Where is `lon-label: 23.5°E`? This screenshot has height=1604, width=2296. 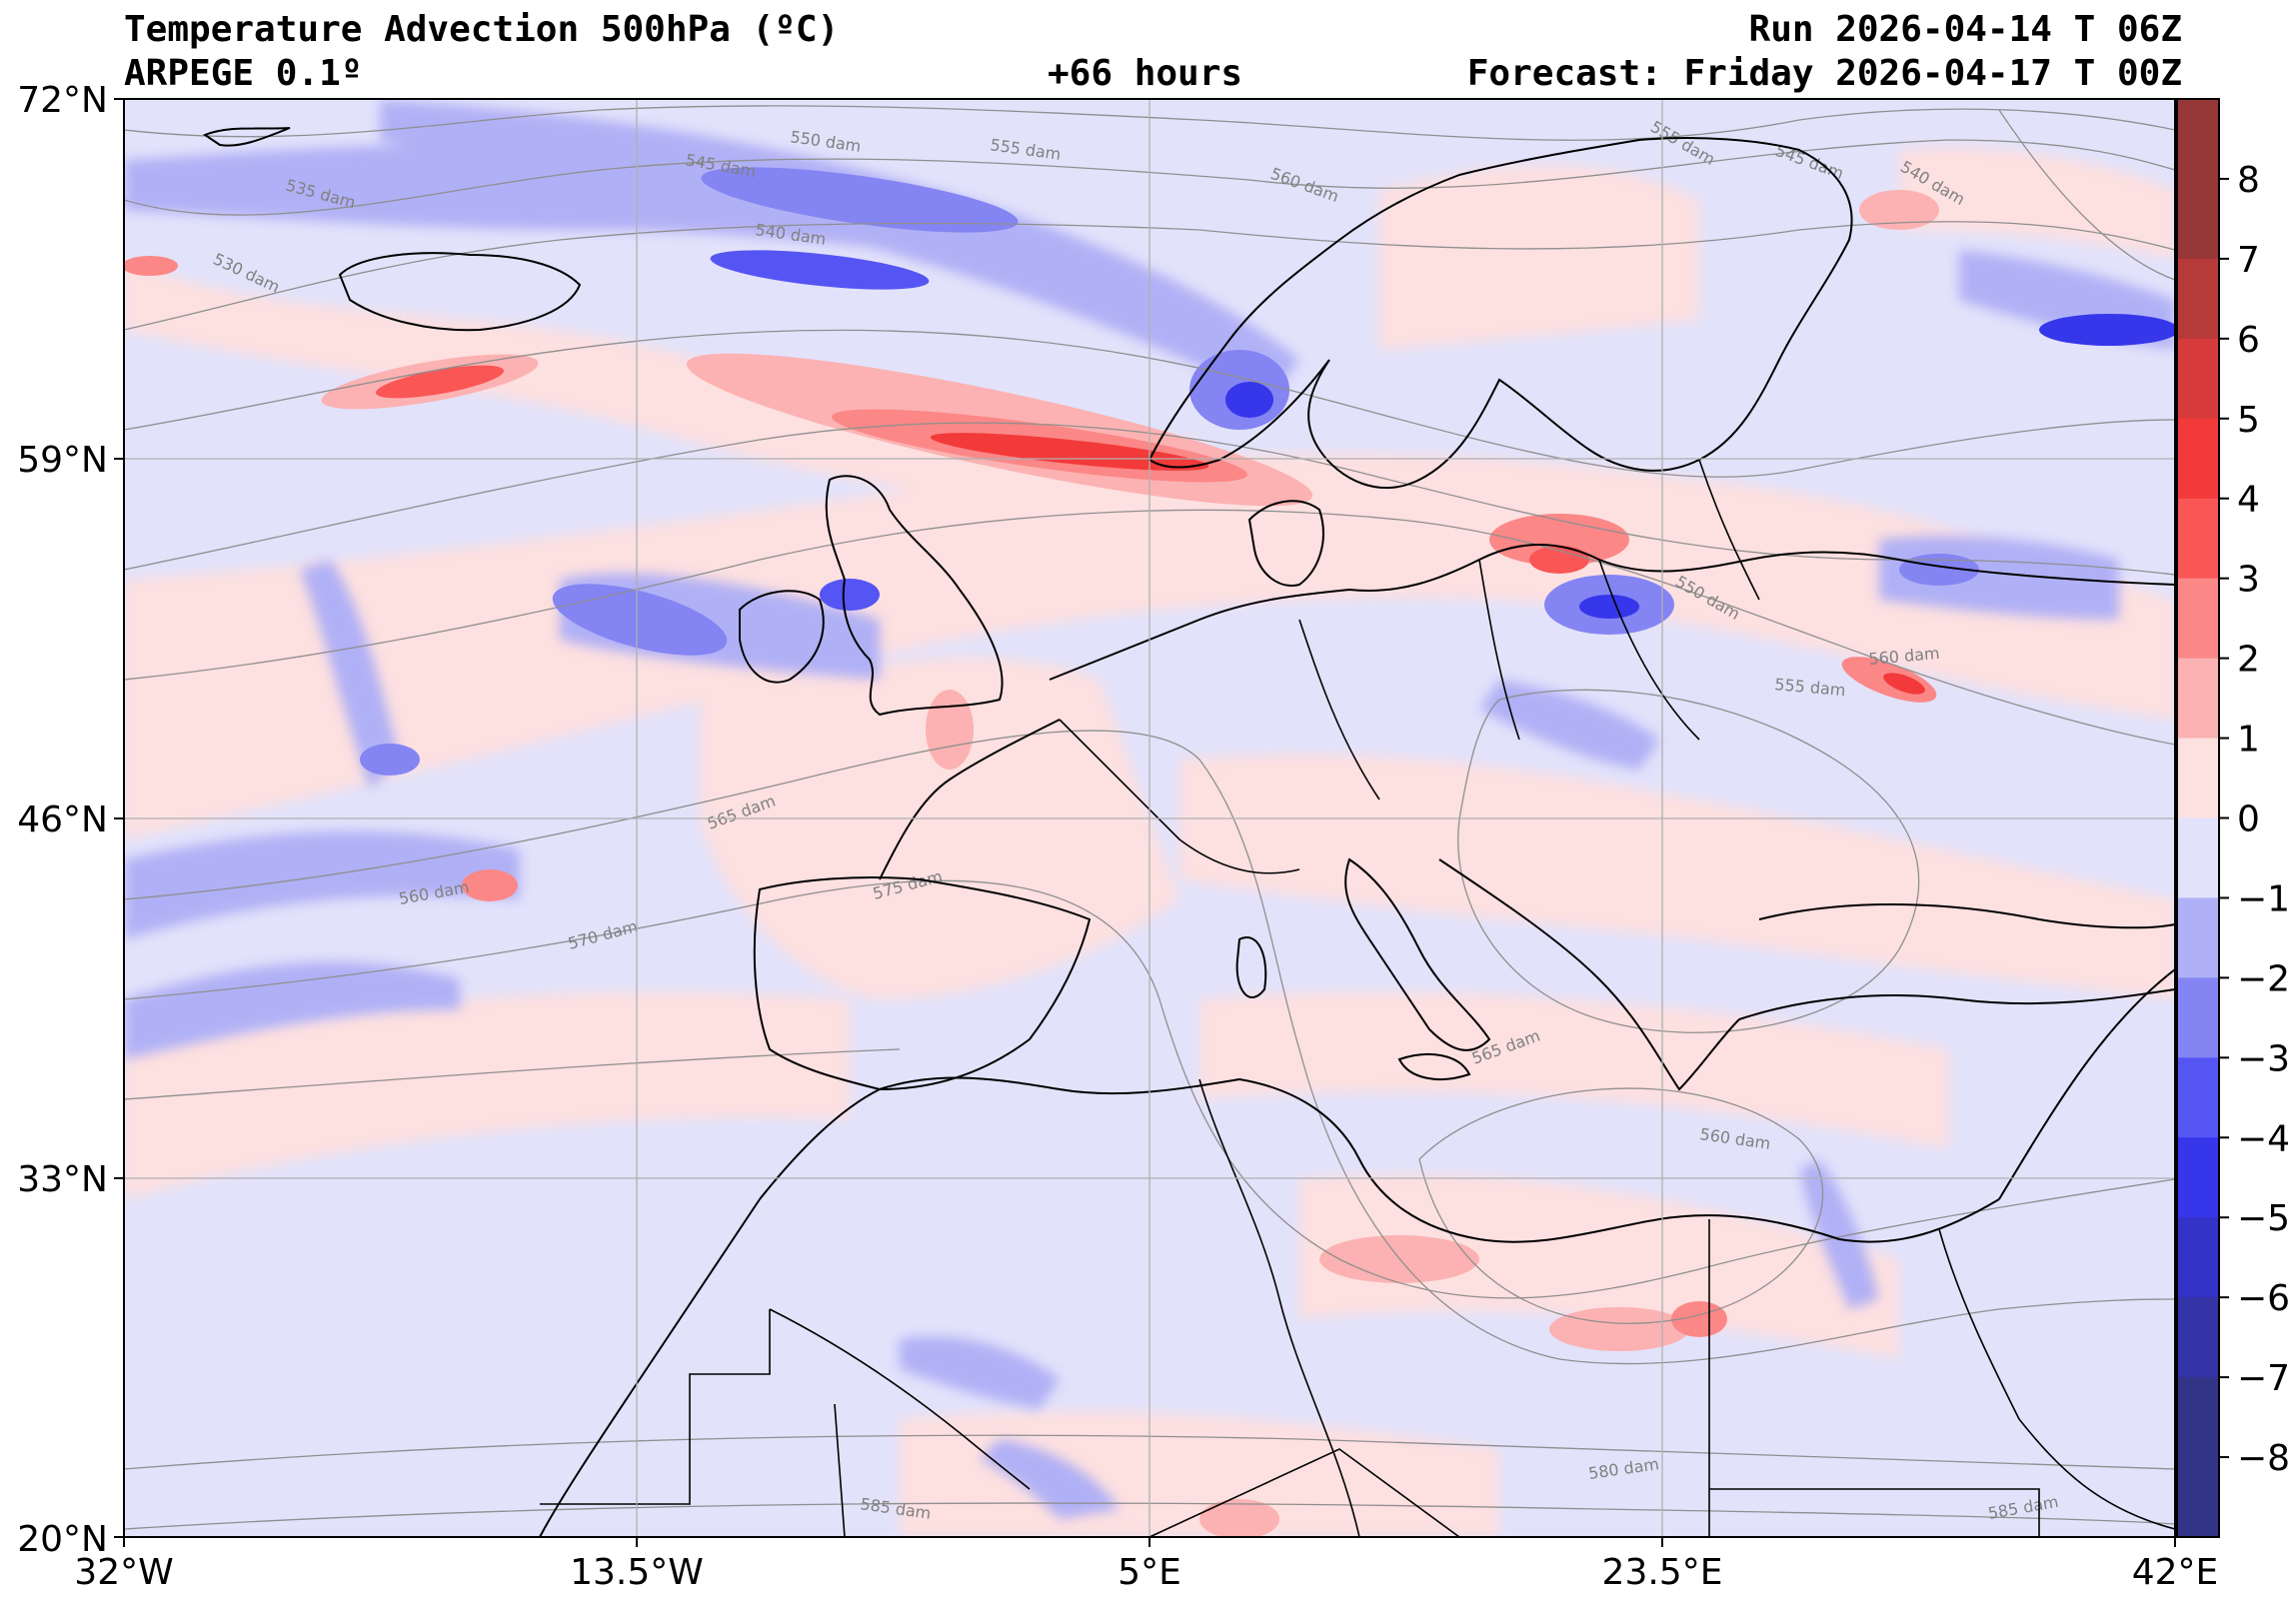
lon-label: 23.5°E is located at coordinates (1663, 1572).